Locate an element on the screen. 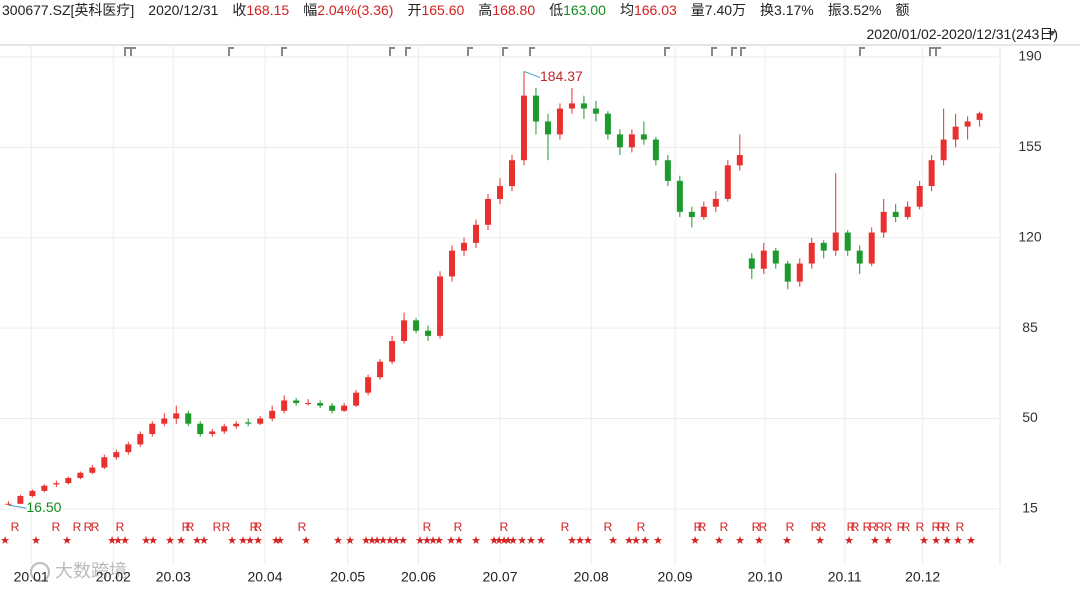 This screenshot has width=1080, height=590. field-value: 166.03 is located at coordinates (655, 10).